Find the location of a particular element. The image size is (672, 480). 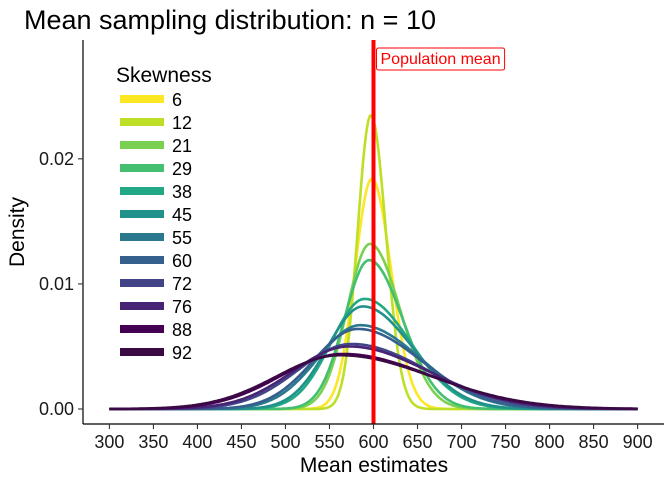

population-mean-label-box is located at coordinates (441, 59).